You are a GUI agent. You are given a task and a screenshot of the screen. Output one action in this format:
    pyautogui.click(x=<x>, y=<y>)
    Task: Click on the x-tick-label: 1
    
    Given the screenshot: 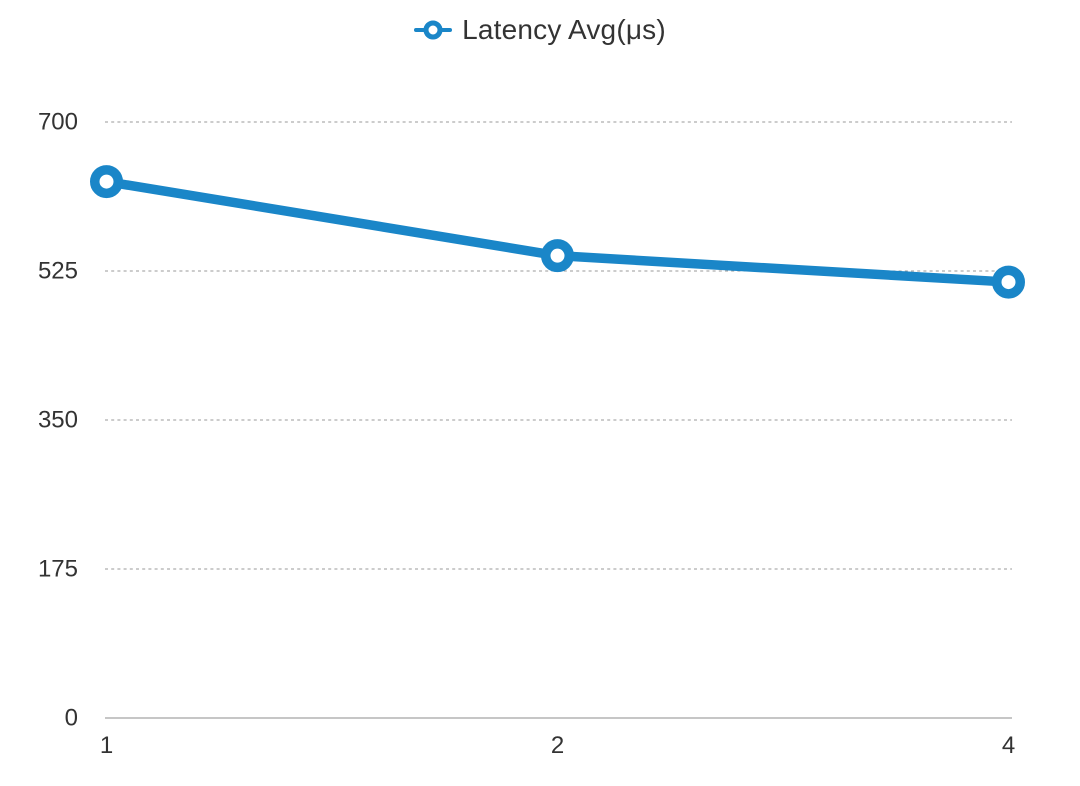 What is the action you would take?
    pyautogui.click(x=106, y=745)
    